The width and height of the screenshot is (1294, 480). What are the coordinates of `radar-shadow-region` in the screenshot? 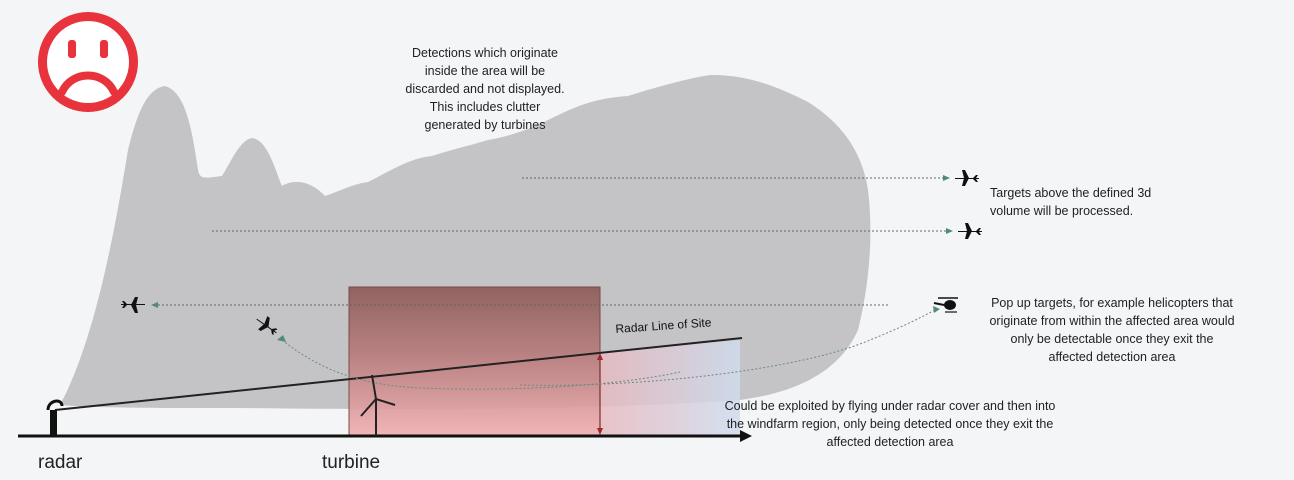 It's located at (670, 387).